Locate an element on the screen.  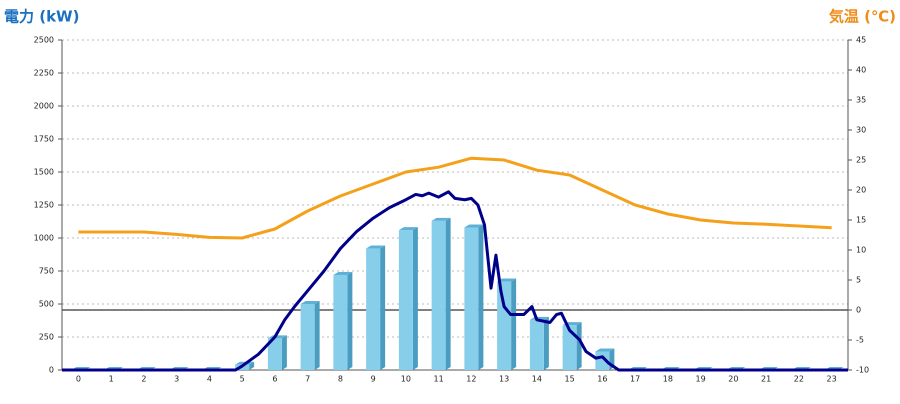
y2-tick-label: 20 is located at coordinates (861, 190).